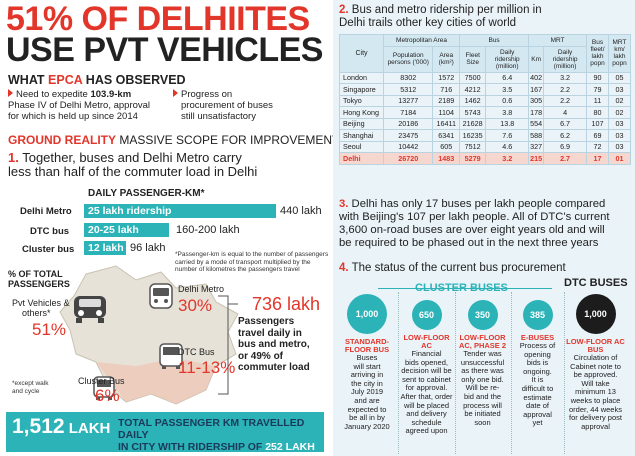 This screenshot has width=635, height=456. Describe the element at coordinates (426, 405) in the screenshot. I see `procurement-text: will be placed` at that location.